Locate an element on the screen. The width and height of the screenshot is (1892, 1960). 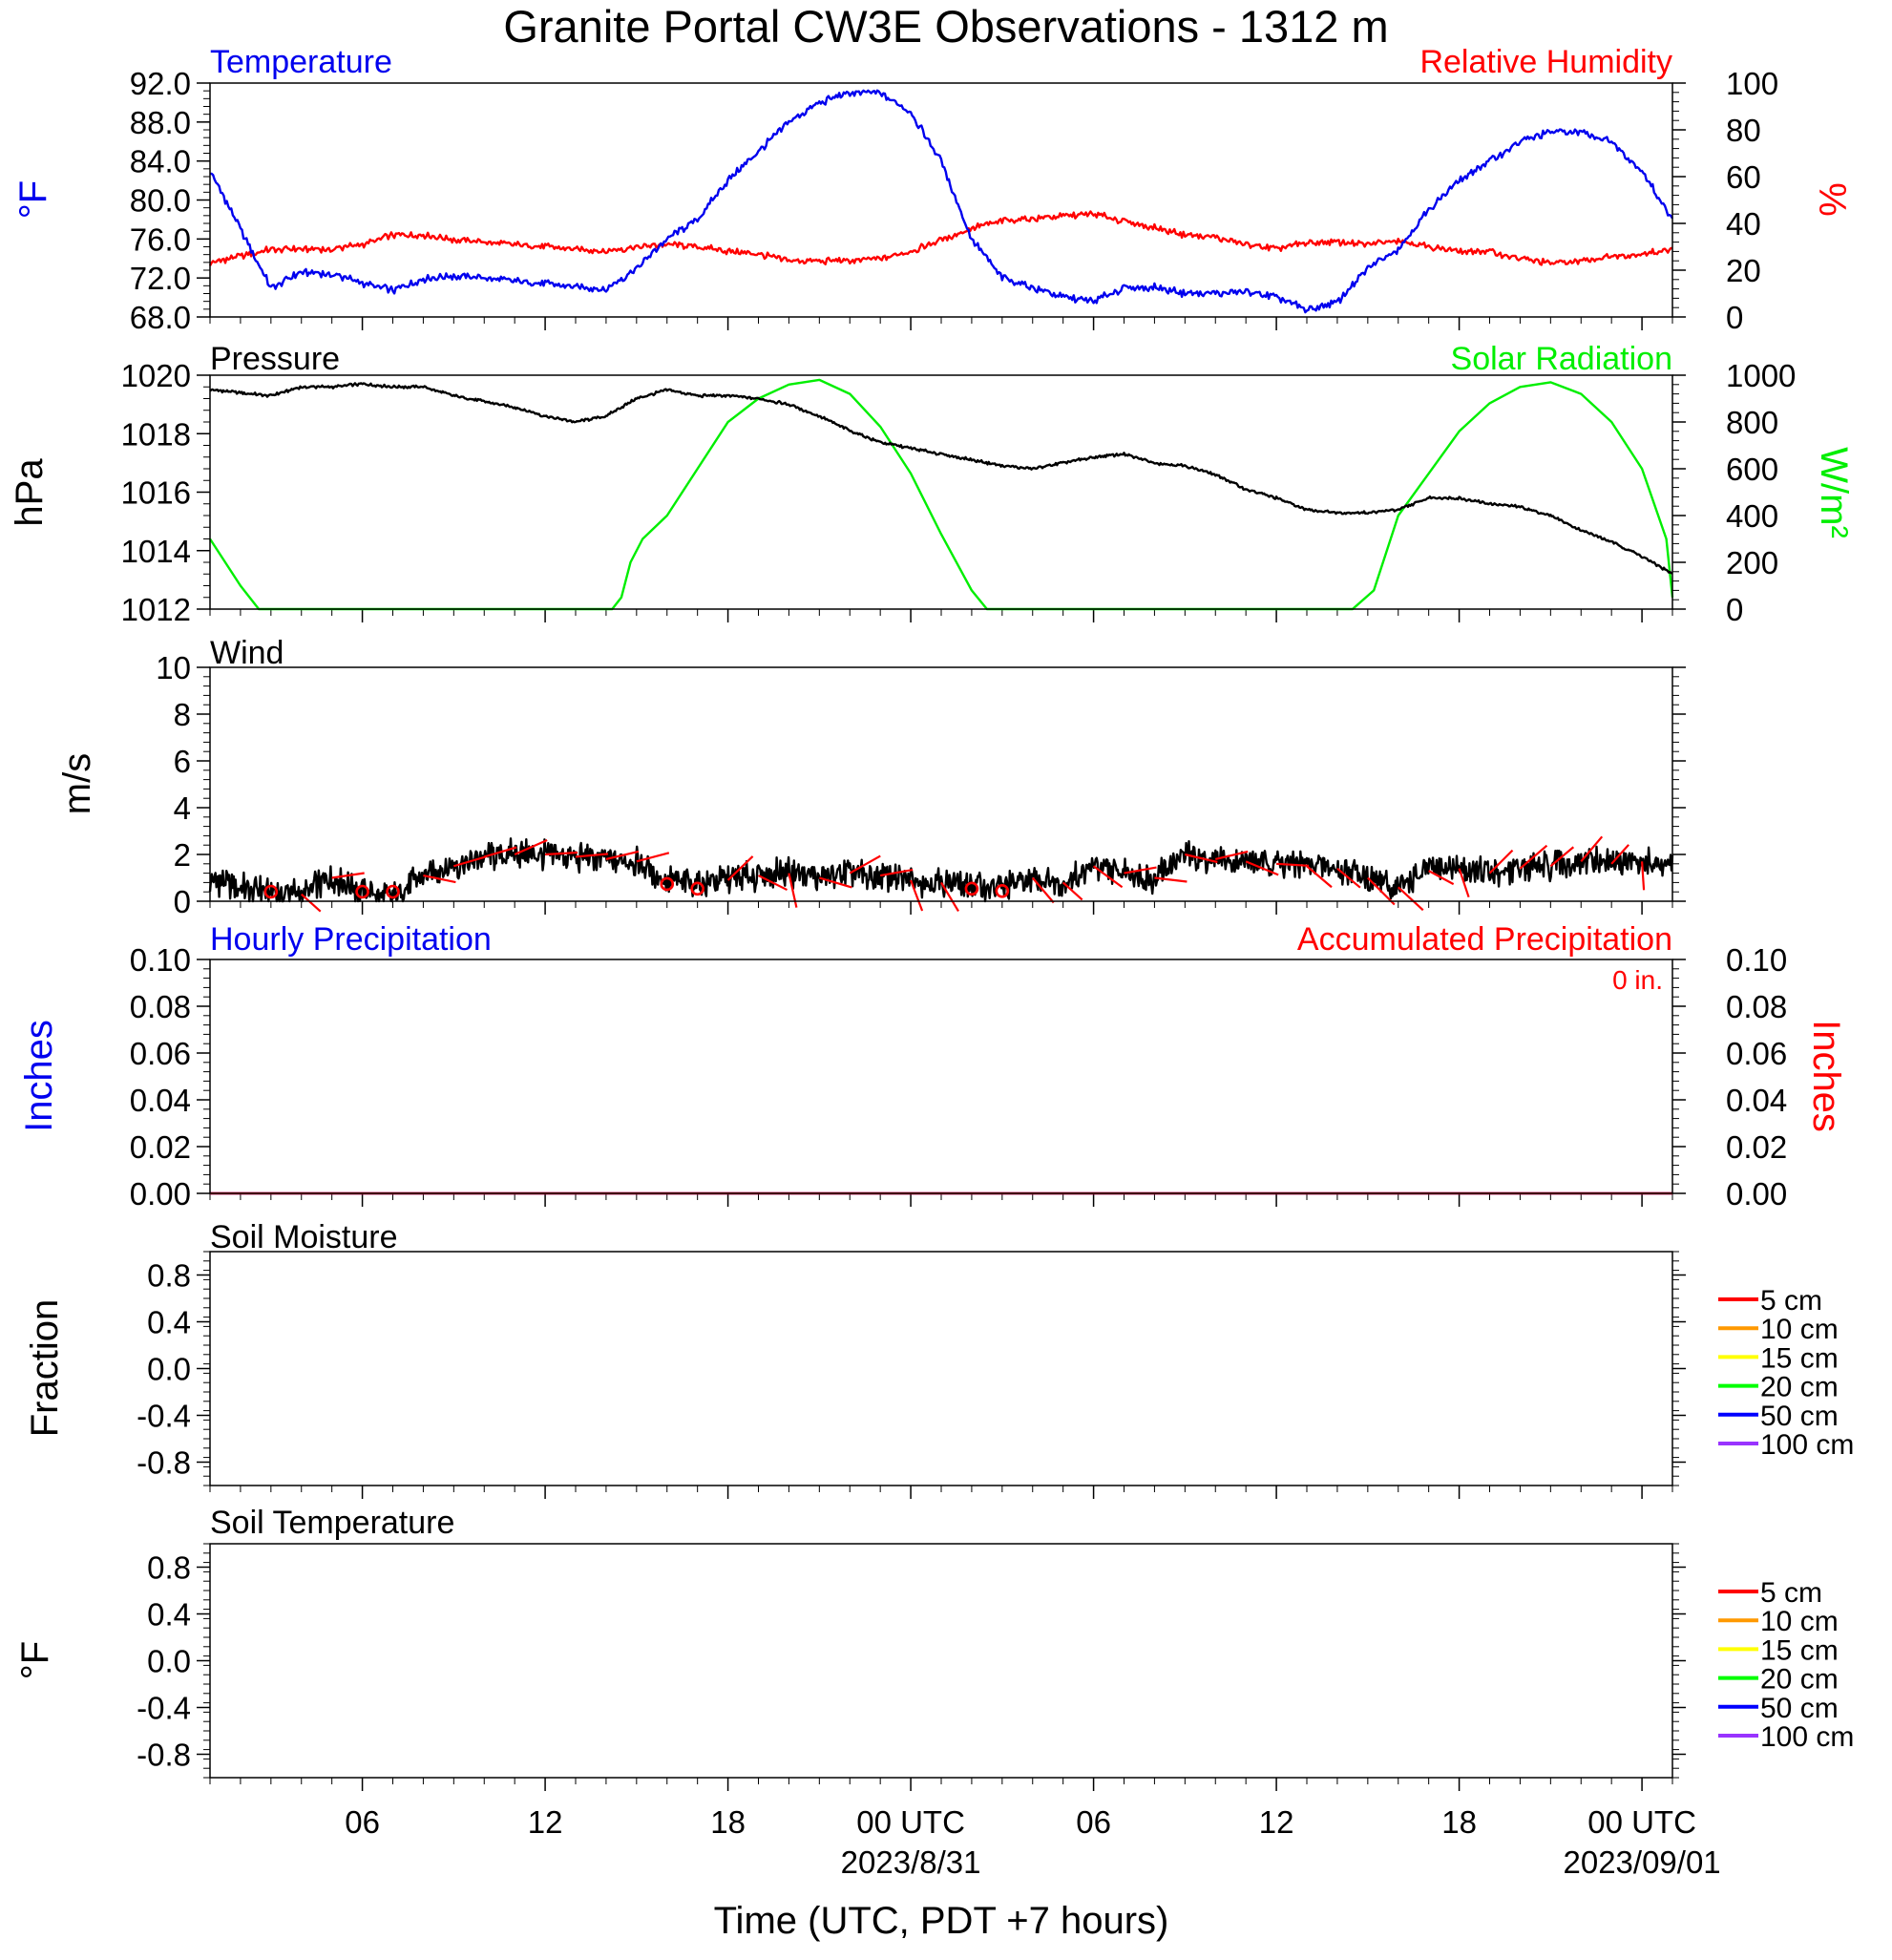
soil-temperature-axis-tick-label: -0.8 is located at coordinates (164, 1755).